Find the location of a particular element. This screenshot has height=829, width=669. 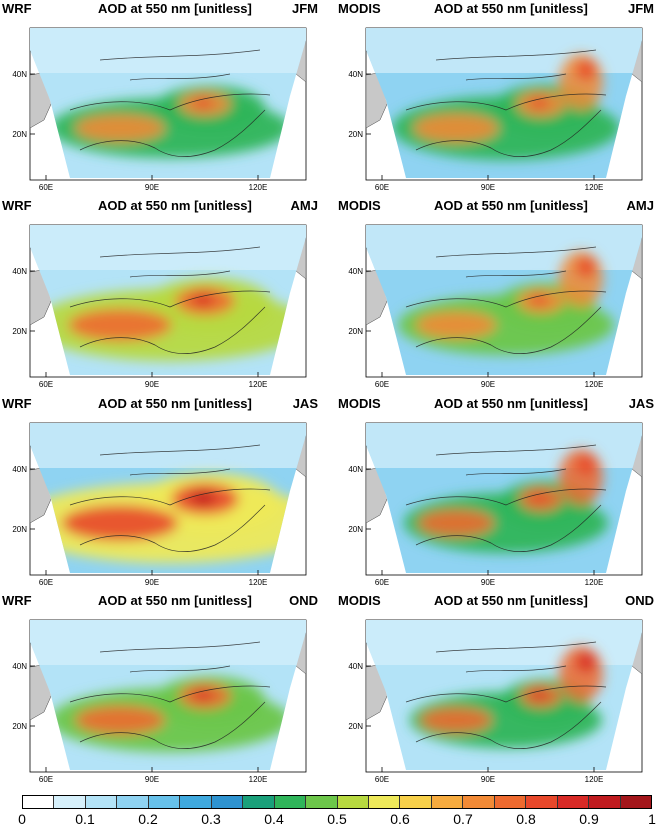

colorbar-labels: 0 0.1 0.2 0.3 0.4 0.5 0.6 0.7 0.8 0.9 1 is located at coordinates (337, 819).